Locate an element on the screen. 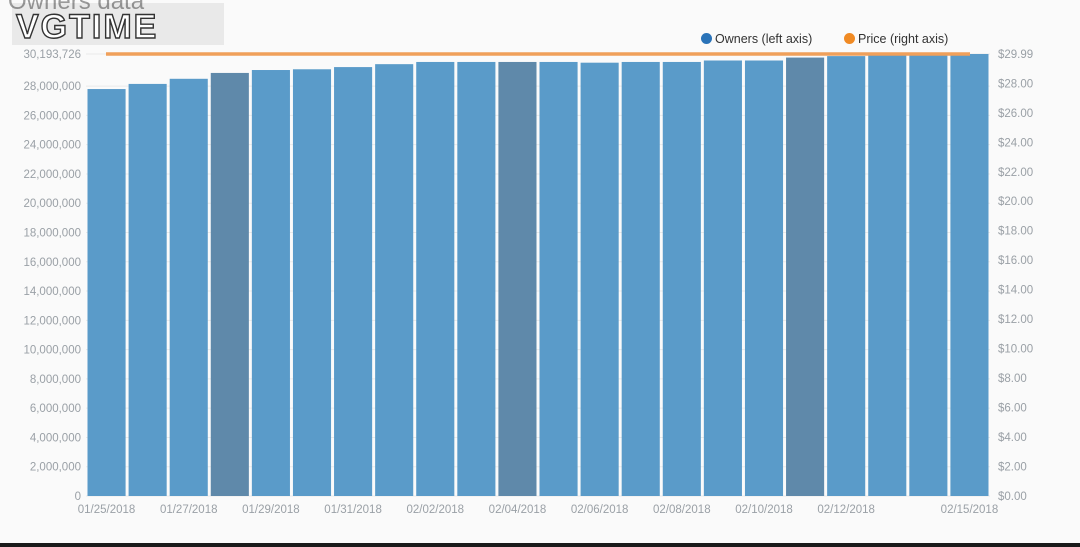  right-axis-tick-label: $0.00 is located at coordinates (1012, 497).